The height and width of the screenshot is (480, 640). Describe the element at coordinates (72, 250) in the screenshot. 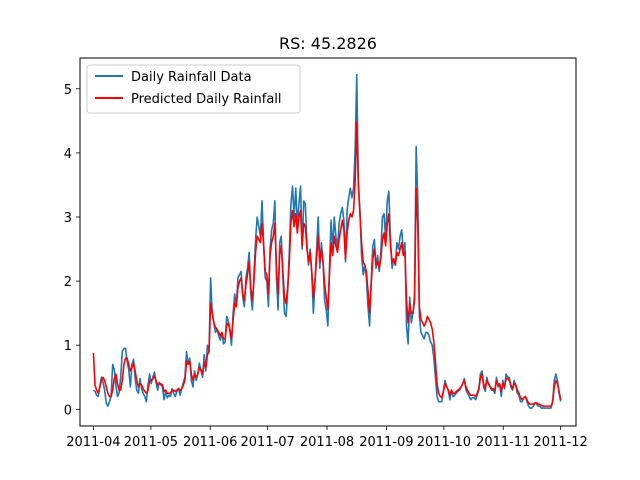

I see `y-axis: 0 1 2 3 4 5` at that location.